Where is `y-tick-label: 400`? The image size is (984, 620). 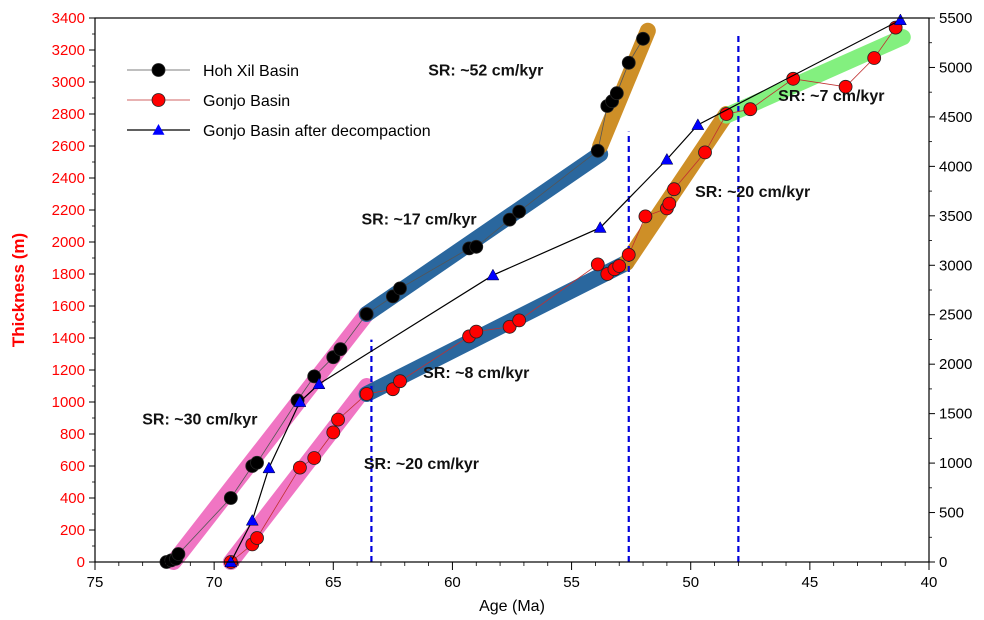 y-tick-label: 400 is located at coordinates (72, 498).